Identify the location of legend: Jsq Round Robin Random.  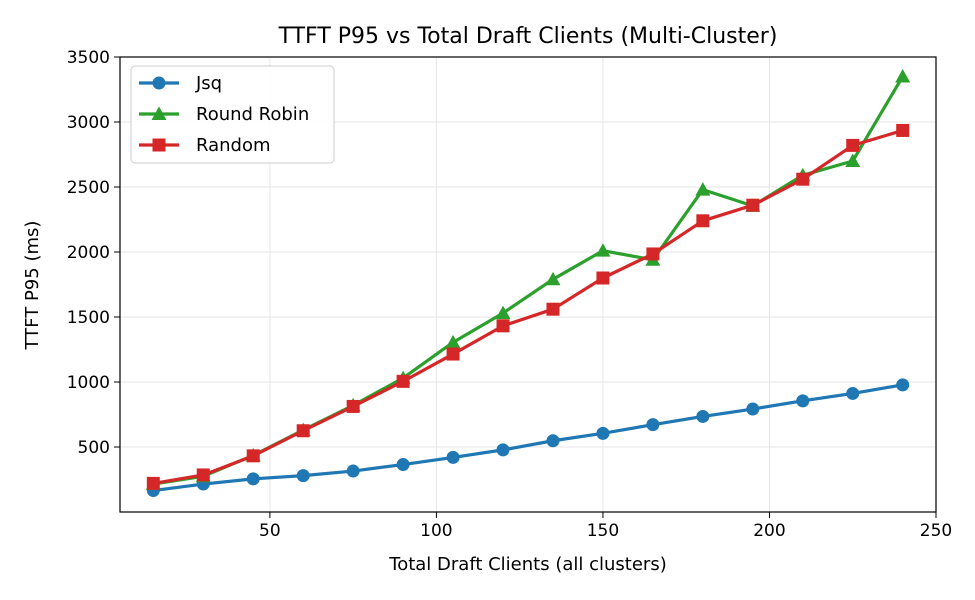
(232, 114).